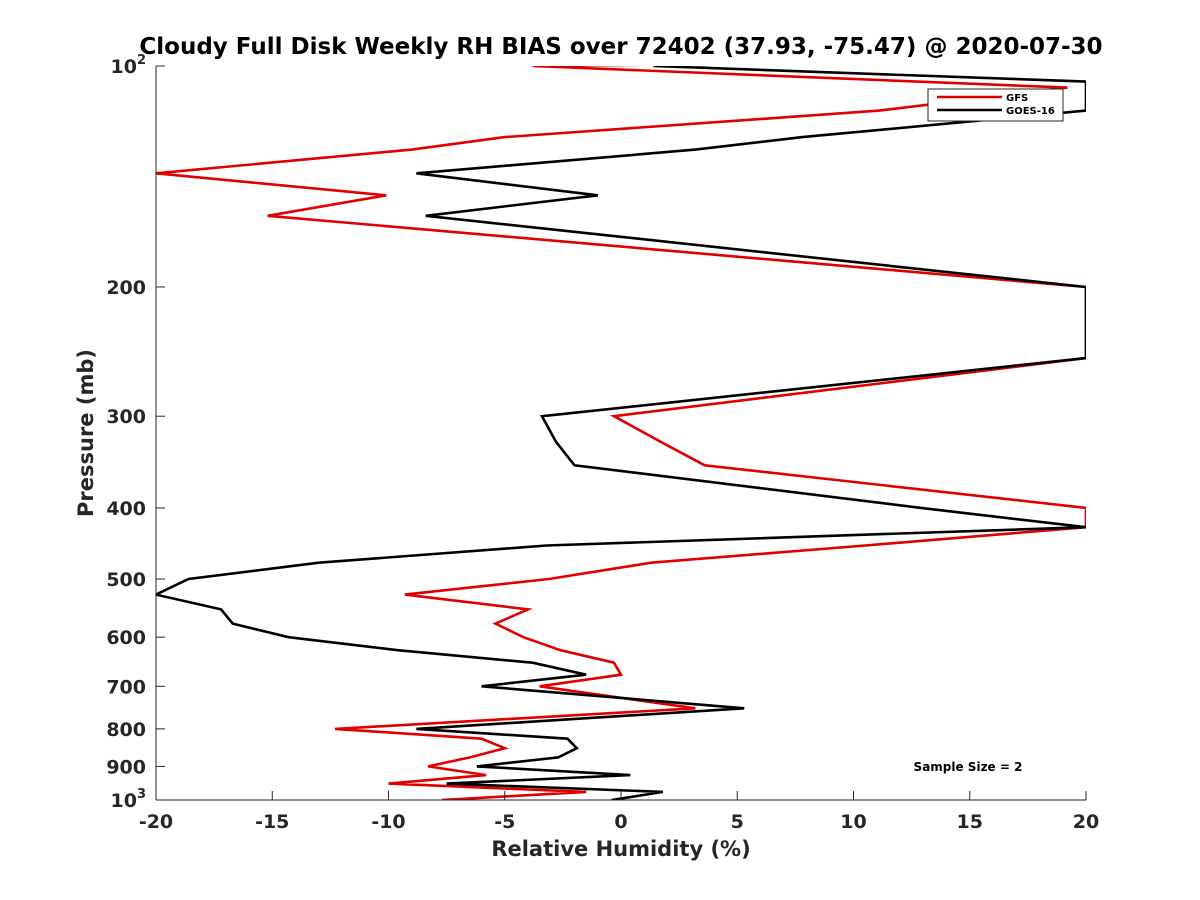 This screenshot has height=900, width=1200. Describe the element at coordinates (126, 288) in the screenshot. I see `y-tick-label: 200` at that location.